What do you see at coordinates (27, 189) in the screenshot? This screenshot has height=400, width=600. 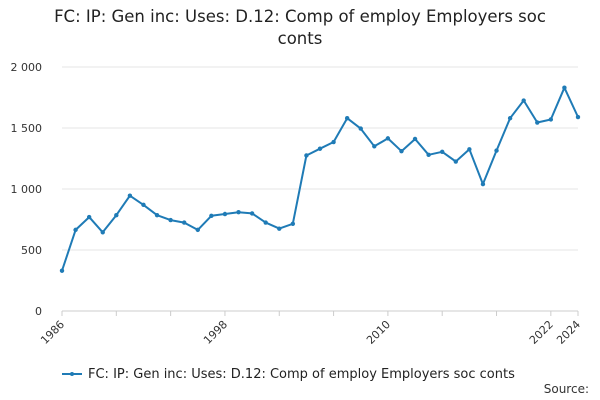 I see `y-tick-label: 1 000` at bounding box center [27, 189].